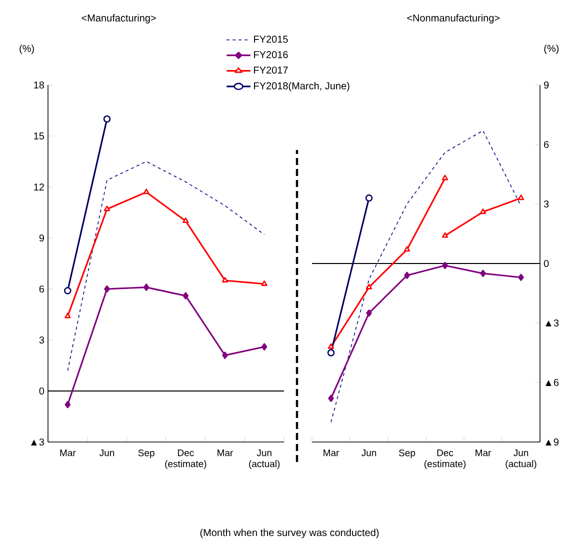  What do you see at coordinates (302, 87) in the screenshot?
I see `legend-label: FY2018(March, June)` at bounding box center [302, 87].